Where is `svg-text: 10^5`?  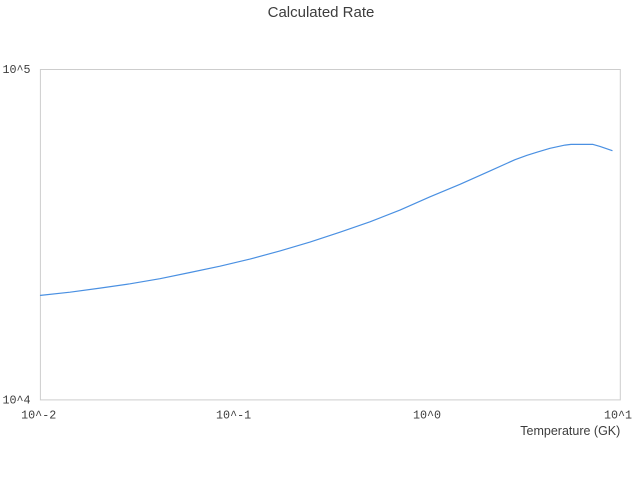 svg-text: 10^5 is located at coordinates (16, 70).